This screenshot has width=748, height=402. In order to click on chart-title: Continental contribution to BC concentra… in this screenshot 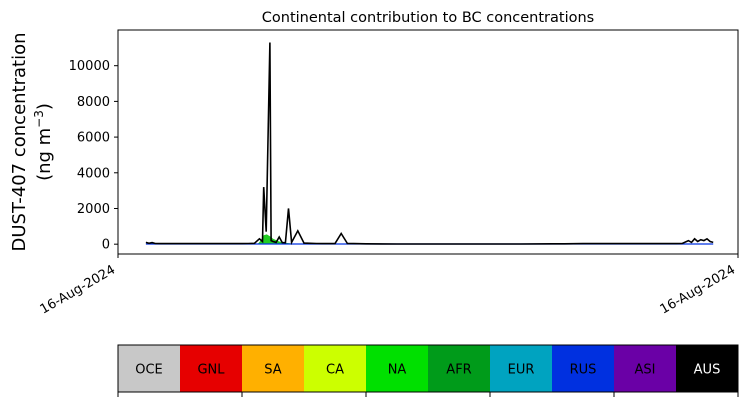, I will do `click(428, 18)`.